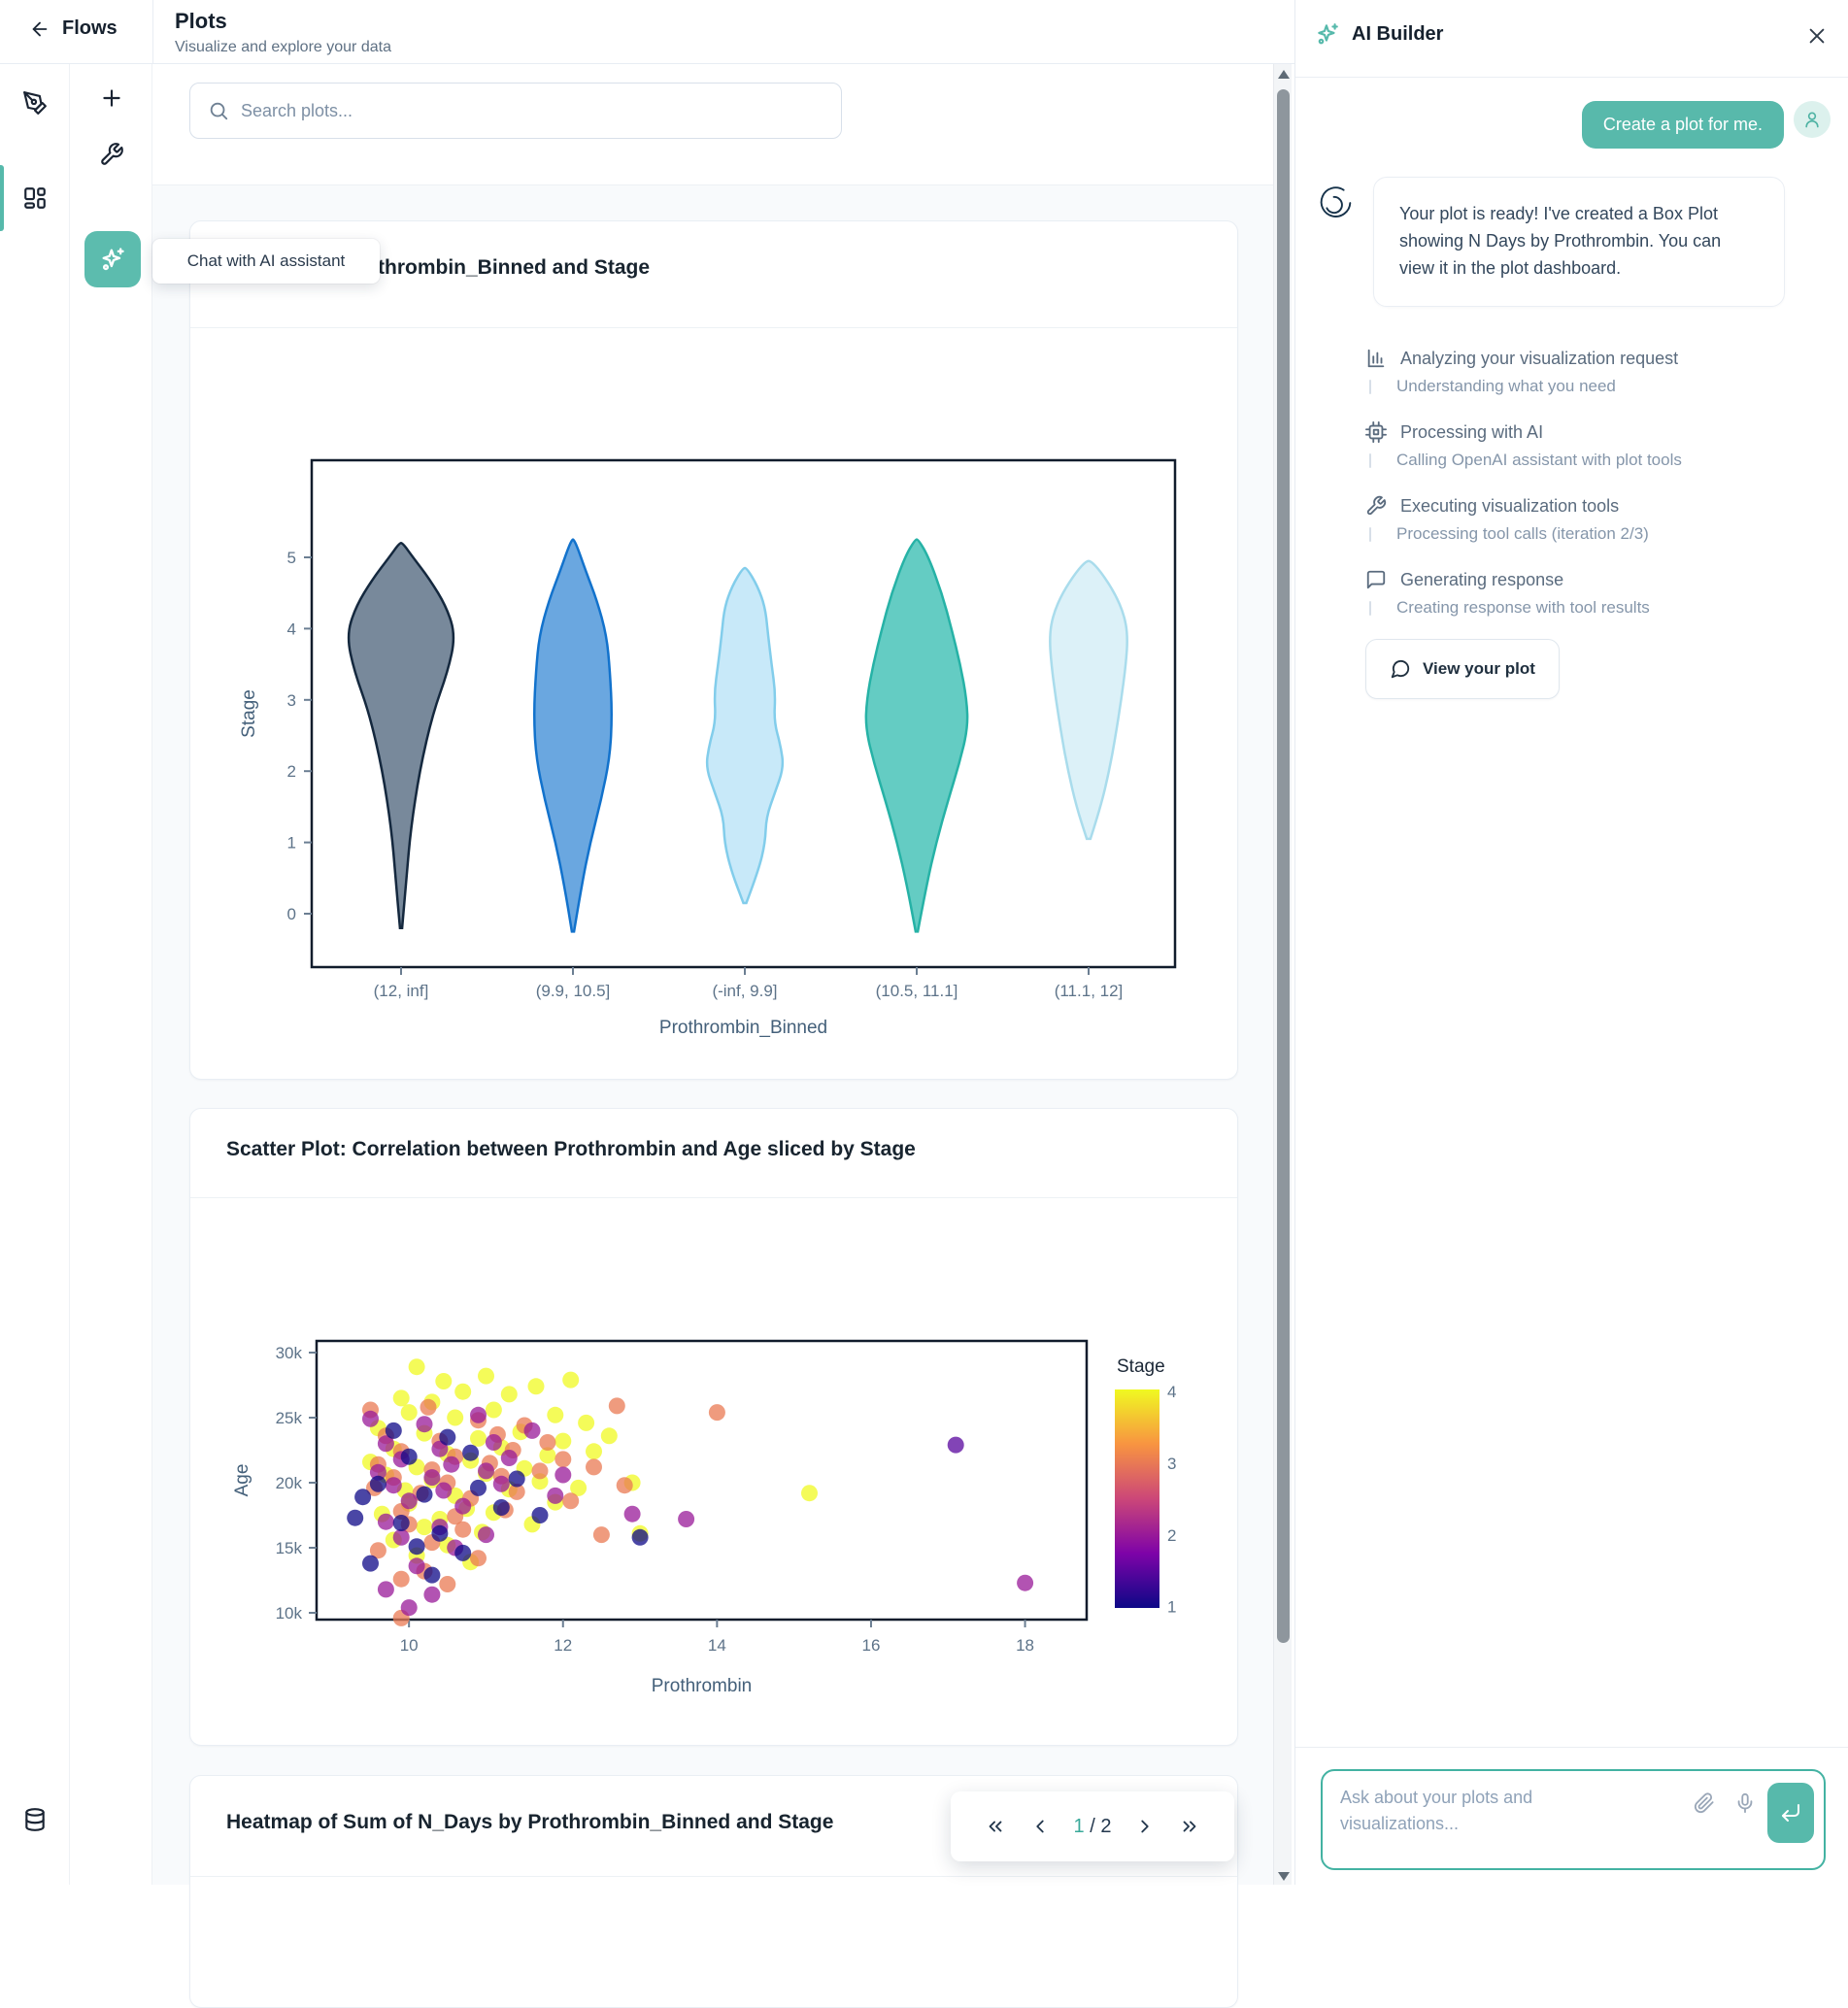 The height and width of the screenshot is (2008, 1848). I want to click on step-title: Executing visualization tools, so click(1510, 505).